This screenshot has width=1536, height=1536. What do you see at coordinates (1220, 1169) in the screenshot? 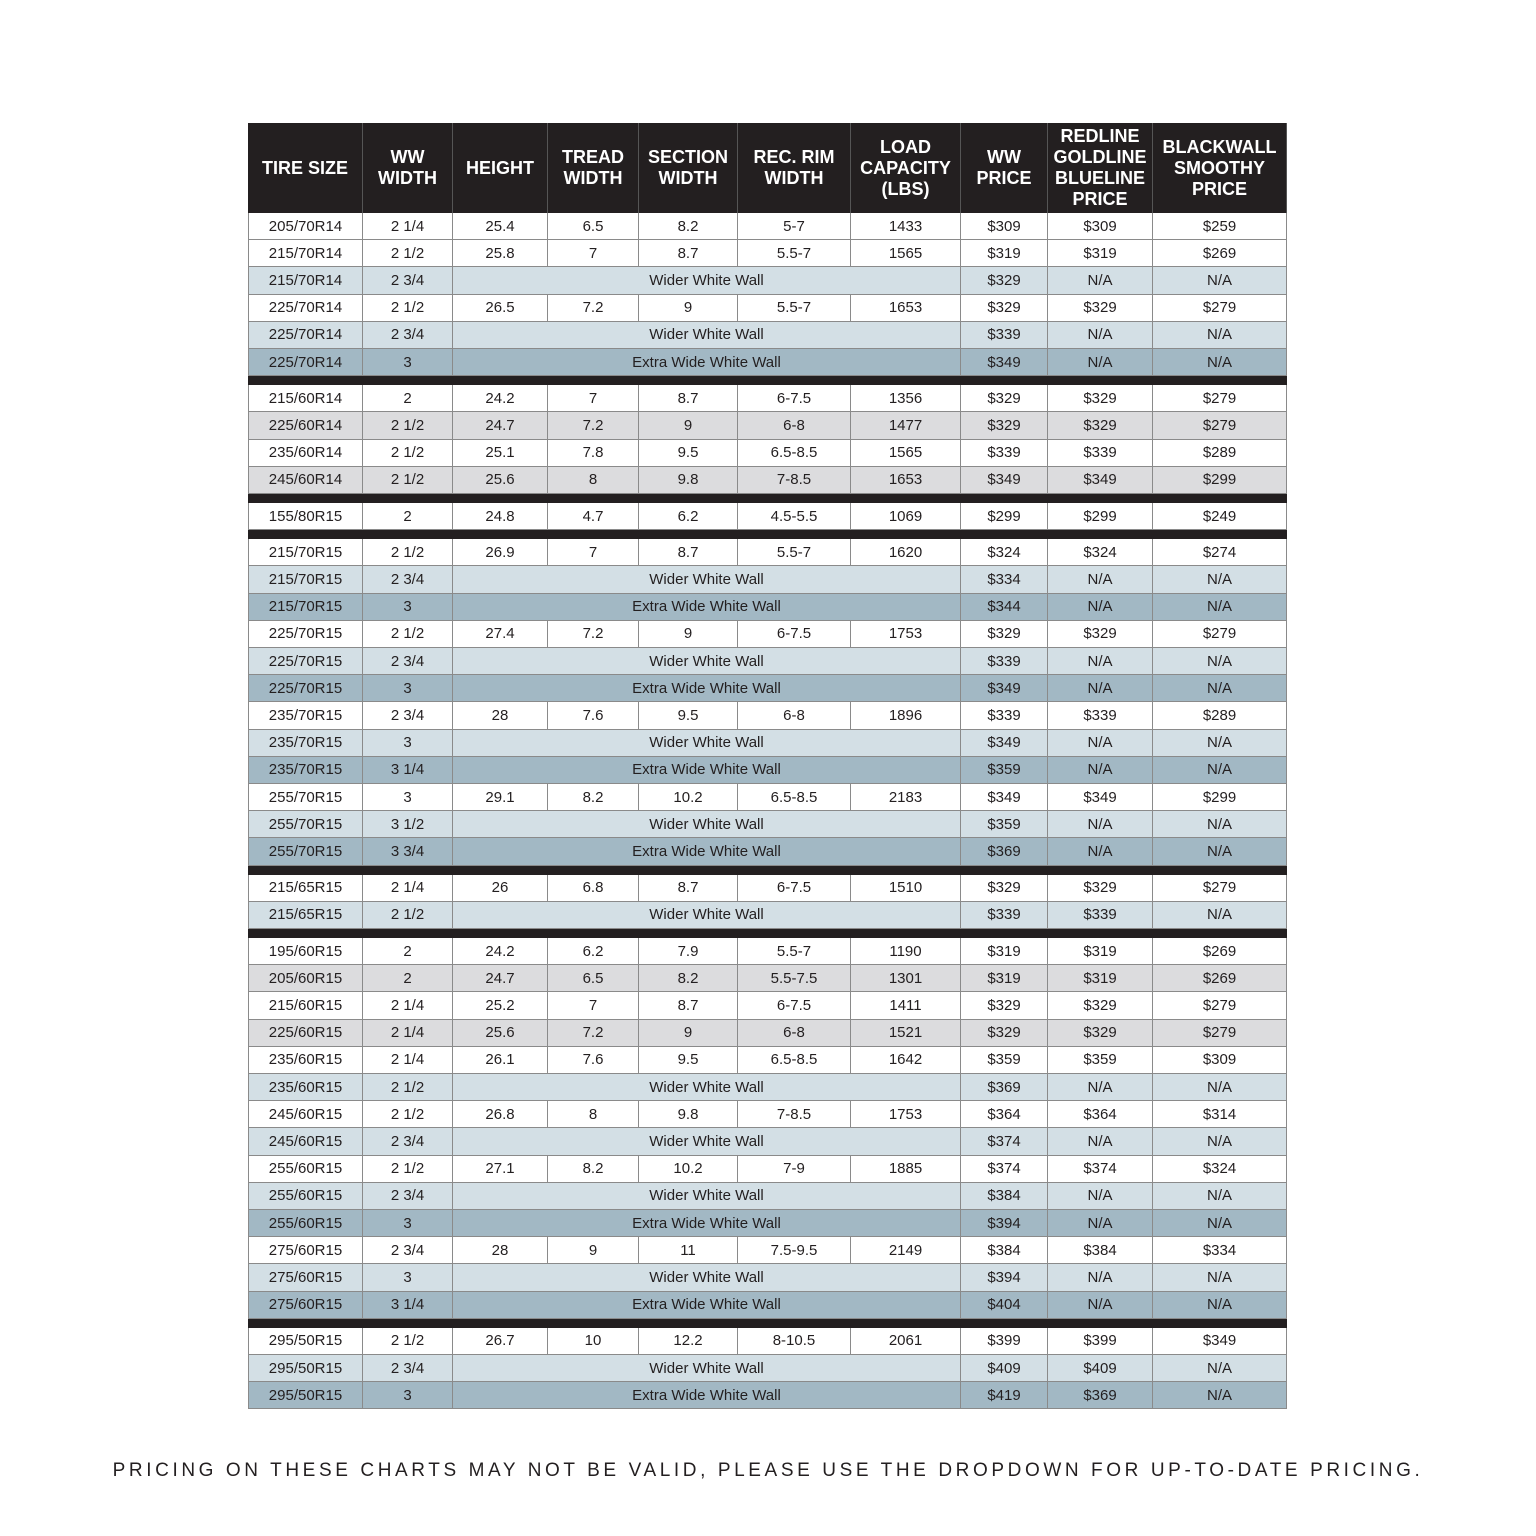
I see `table-cell: $324` at bounding box center [1220, 1169].